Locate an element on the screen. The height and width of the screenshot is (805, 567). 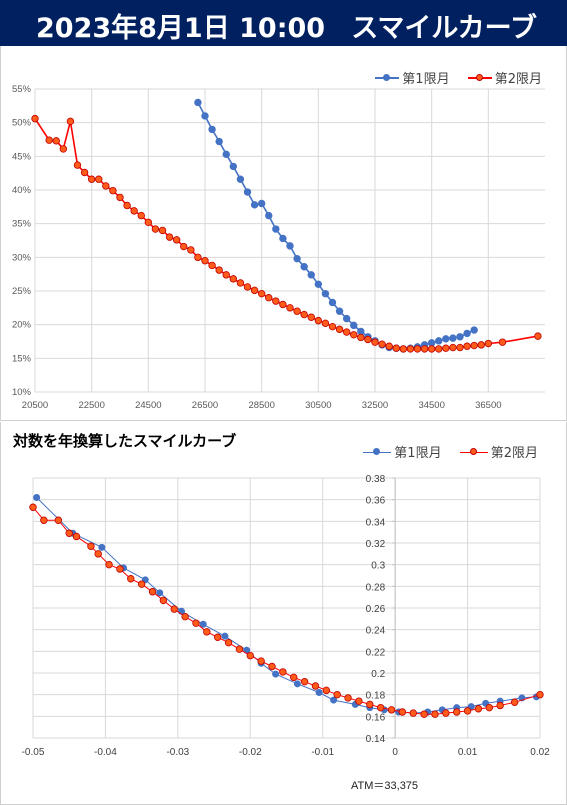
legend-item-series2: 第2限月 is located at coordinates (504, 77).